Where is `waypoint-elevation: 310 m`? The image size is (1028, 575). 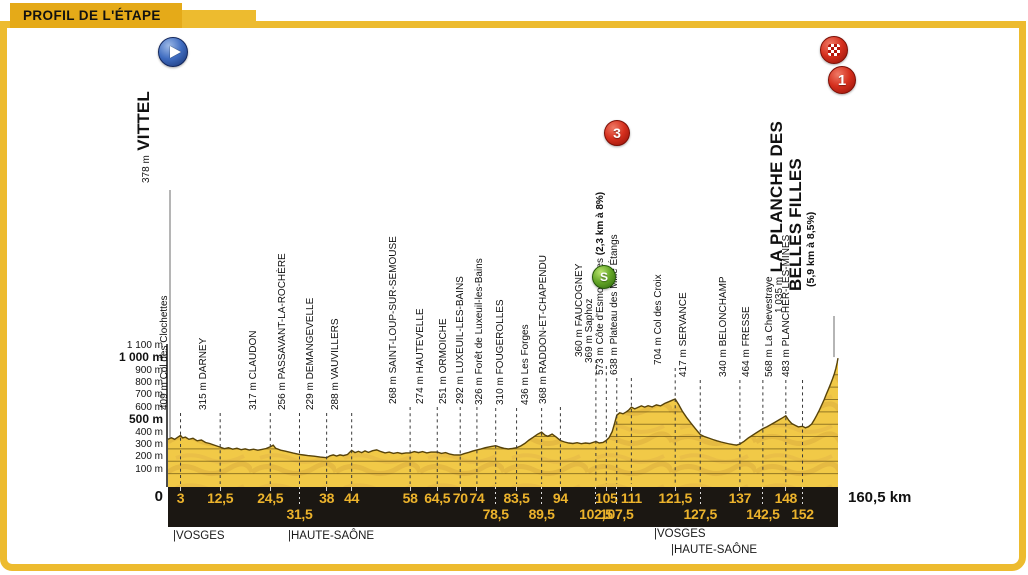 waypoint-elevation: 310 m is located at coordinates (500, 391).